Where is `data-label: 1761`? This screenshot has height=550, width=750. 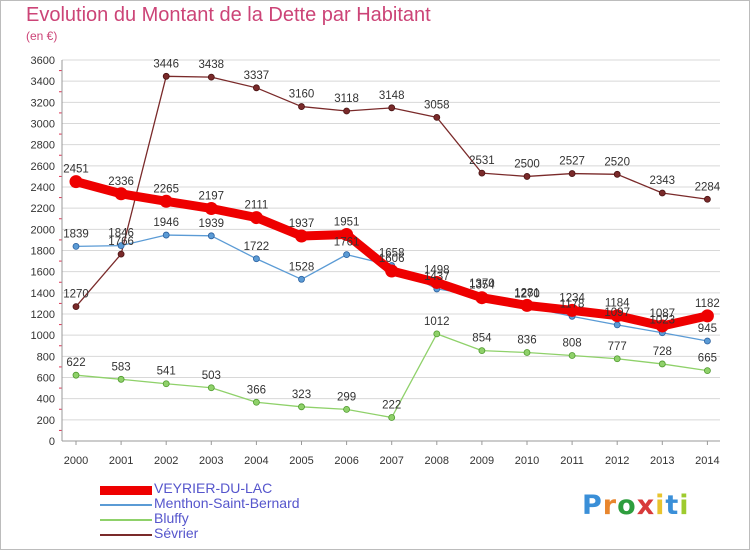
data-label: 1761 is located at coordinates (347, 243).